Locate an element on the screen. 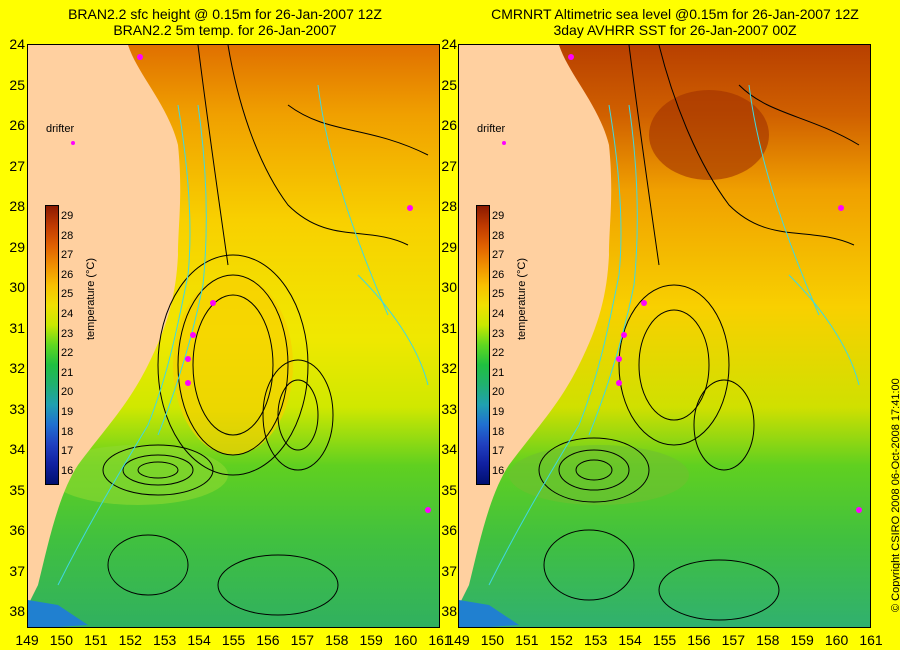 This screenshot has height=650, width=900. colorbar-tick-label: 19 is located at coordinates (498, 412).